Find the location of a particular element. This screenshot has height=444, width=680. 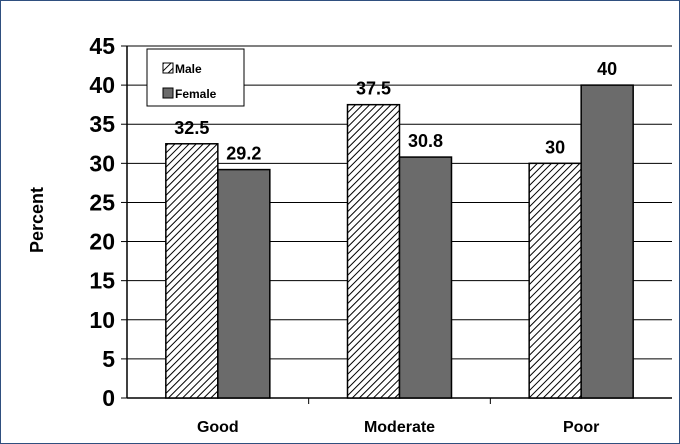

y-tick-label: 30 is located at coordinates (102, 163).